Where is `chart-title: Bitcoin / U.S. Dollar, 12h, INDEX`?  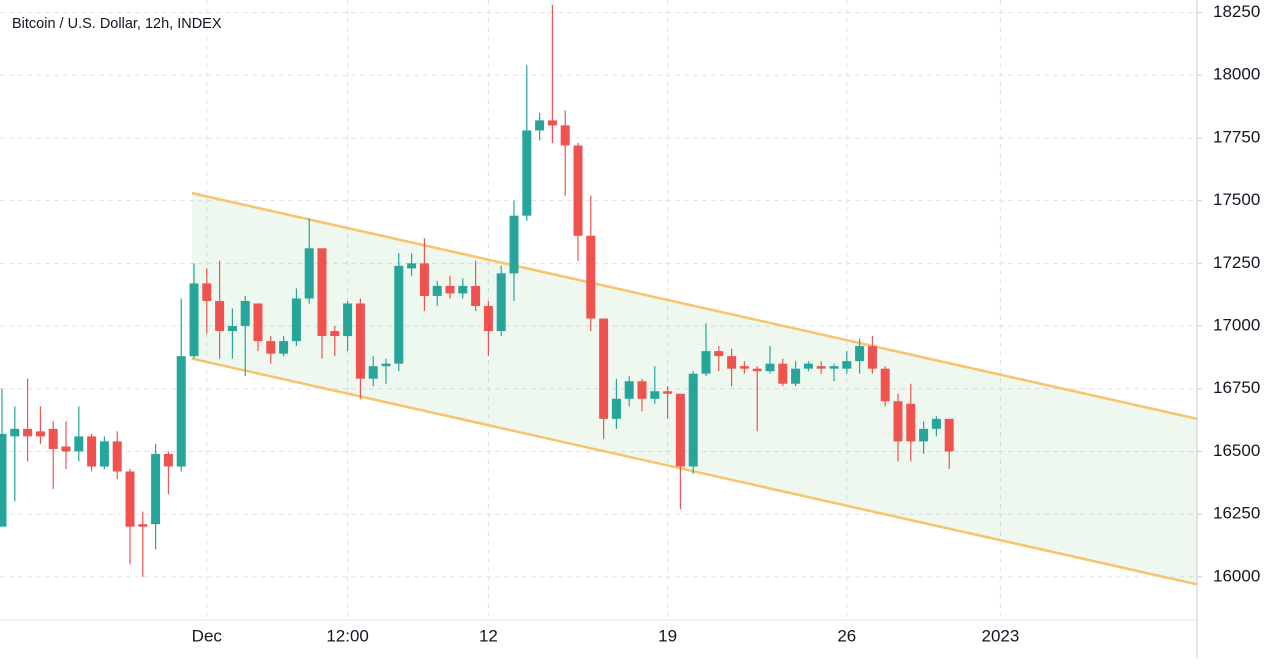
chart-title: Bitcoin / U.S. Dollar, 12h, INDEX is located at coordinates (117, 24).